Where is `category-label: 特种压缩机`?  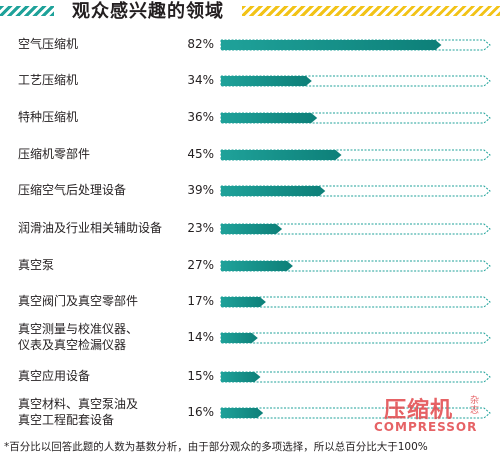
category-label: 特种压缩机 is located at coordinates (48, 117).